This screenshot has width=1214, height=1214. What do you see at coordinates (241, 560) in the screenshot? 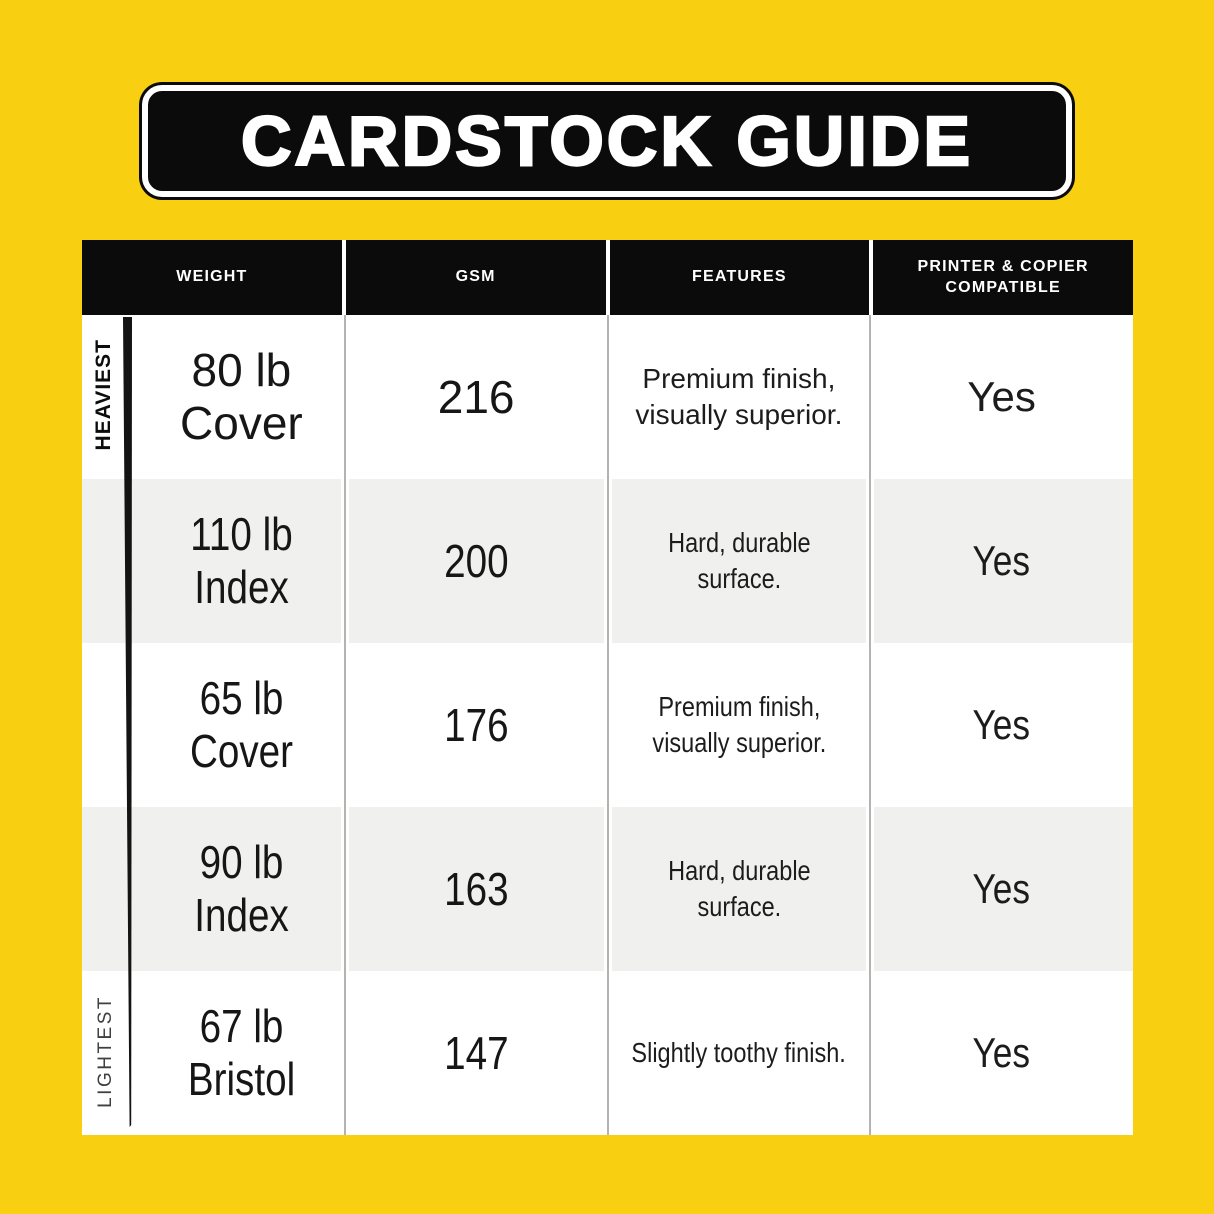
I see `weight-value: 110 lb Index` at bounding box center [241, 560].